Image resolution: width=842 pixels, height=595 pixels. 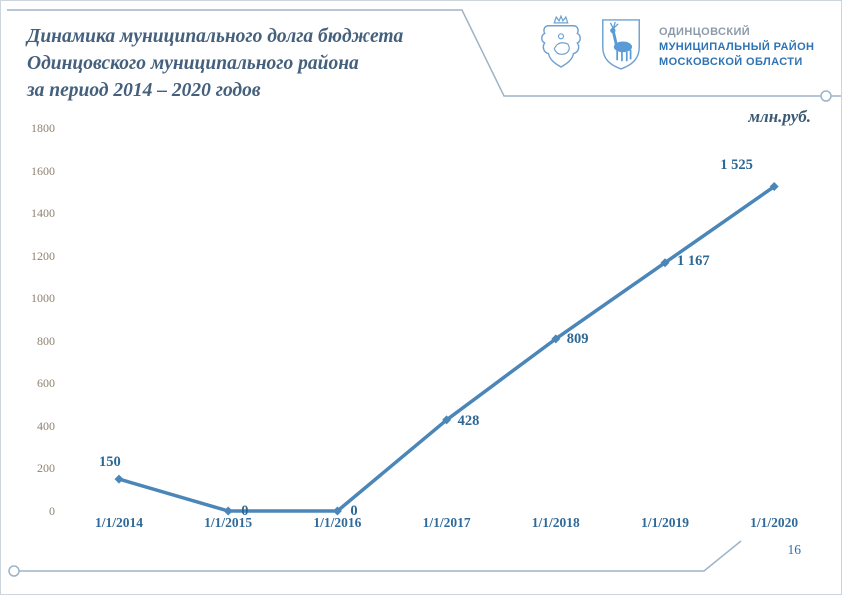 I want to click on data-point-label: 150, so click(x=110, y=462).